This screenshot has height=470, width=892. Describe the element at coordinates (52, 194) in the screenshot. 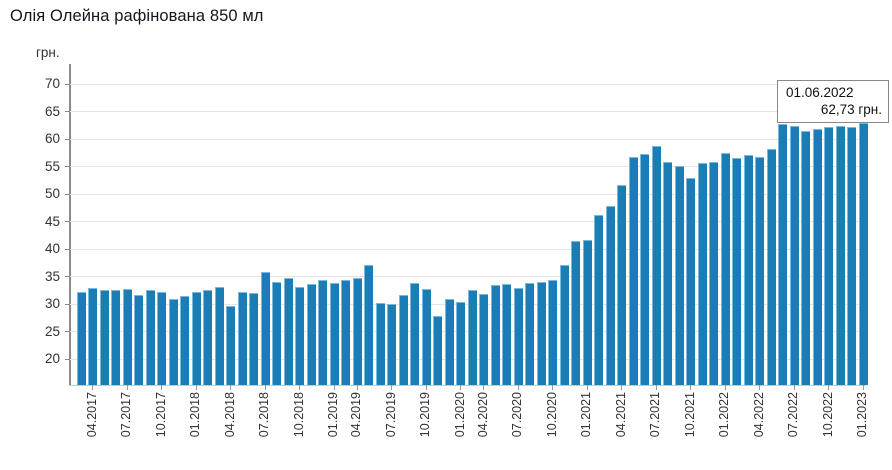

I see `y-axis-tick-label: 50` at that location.